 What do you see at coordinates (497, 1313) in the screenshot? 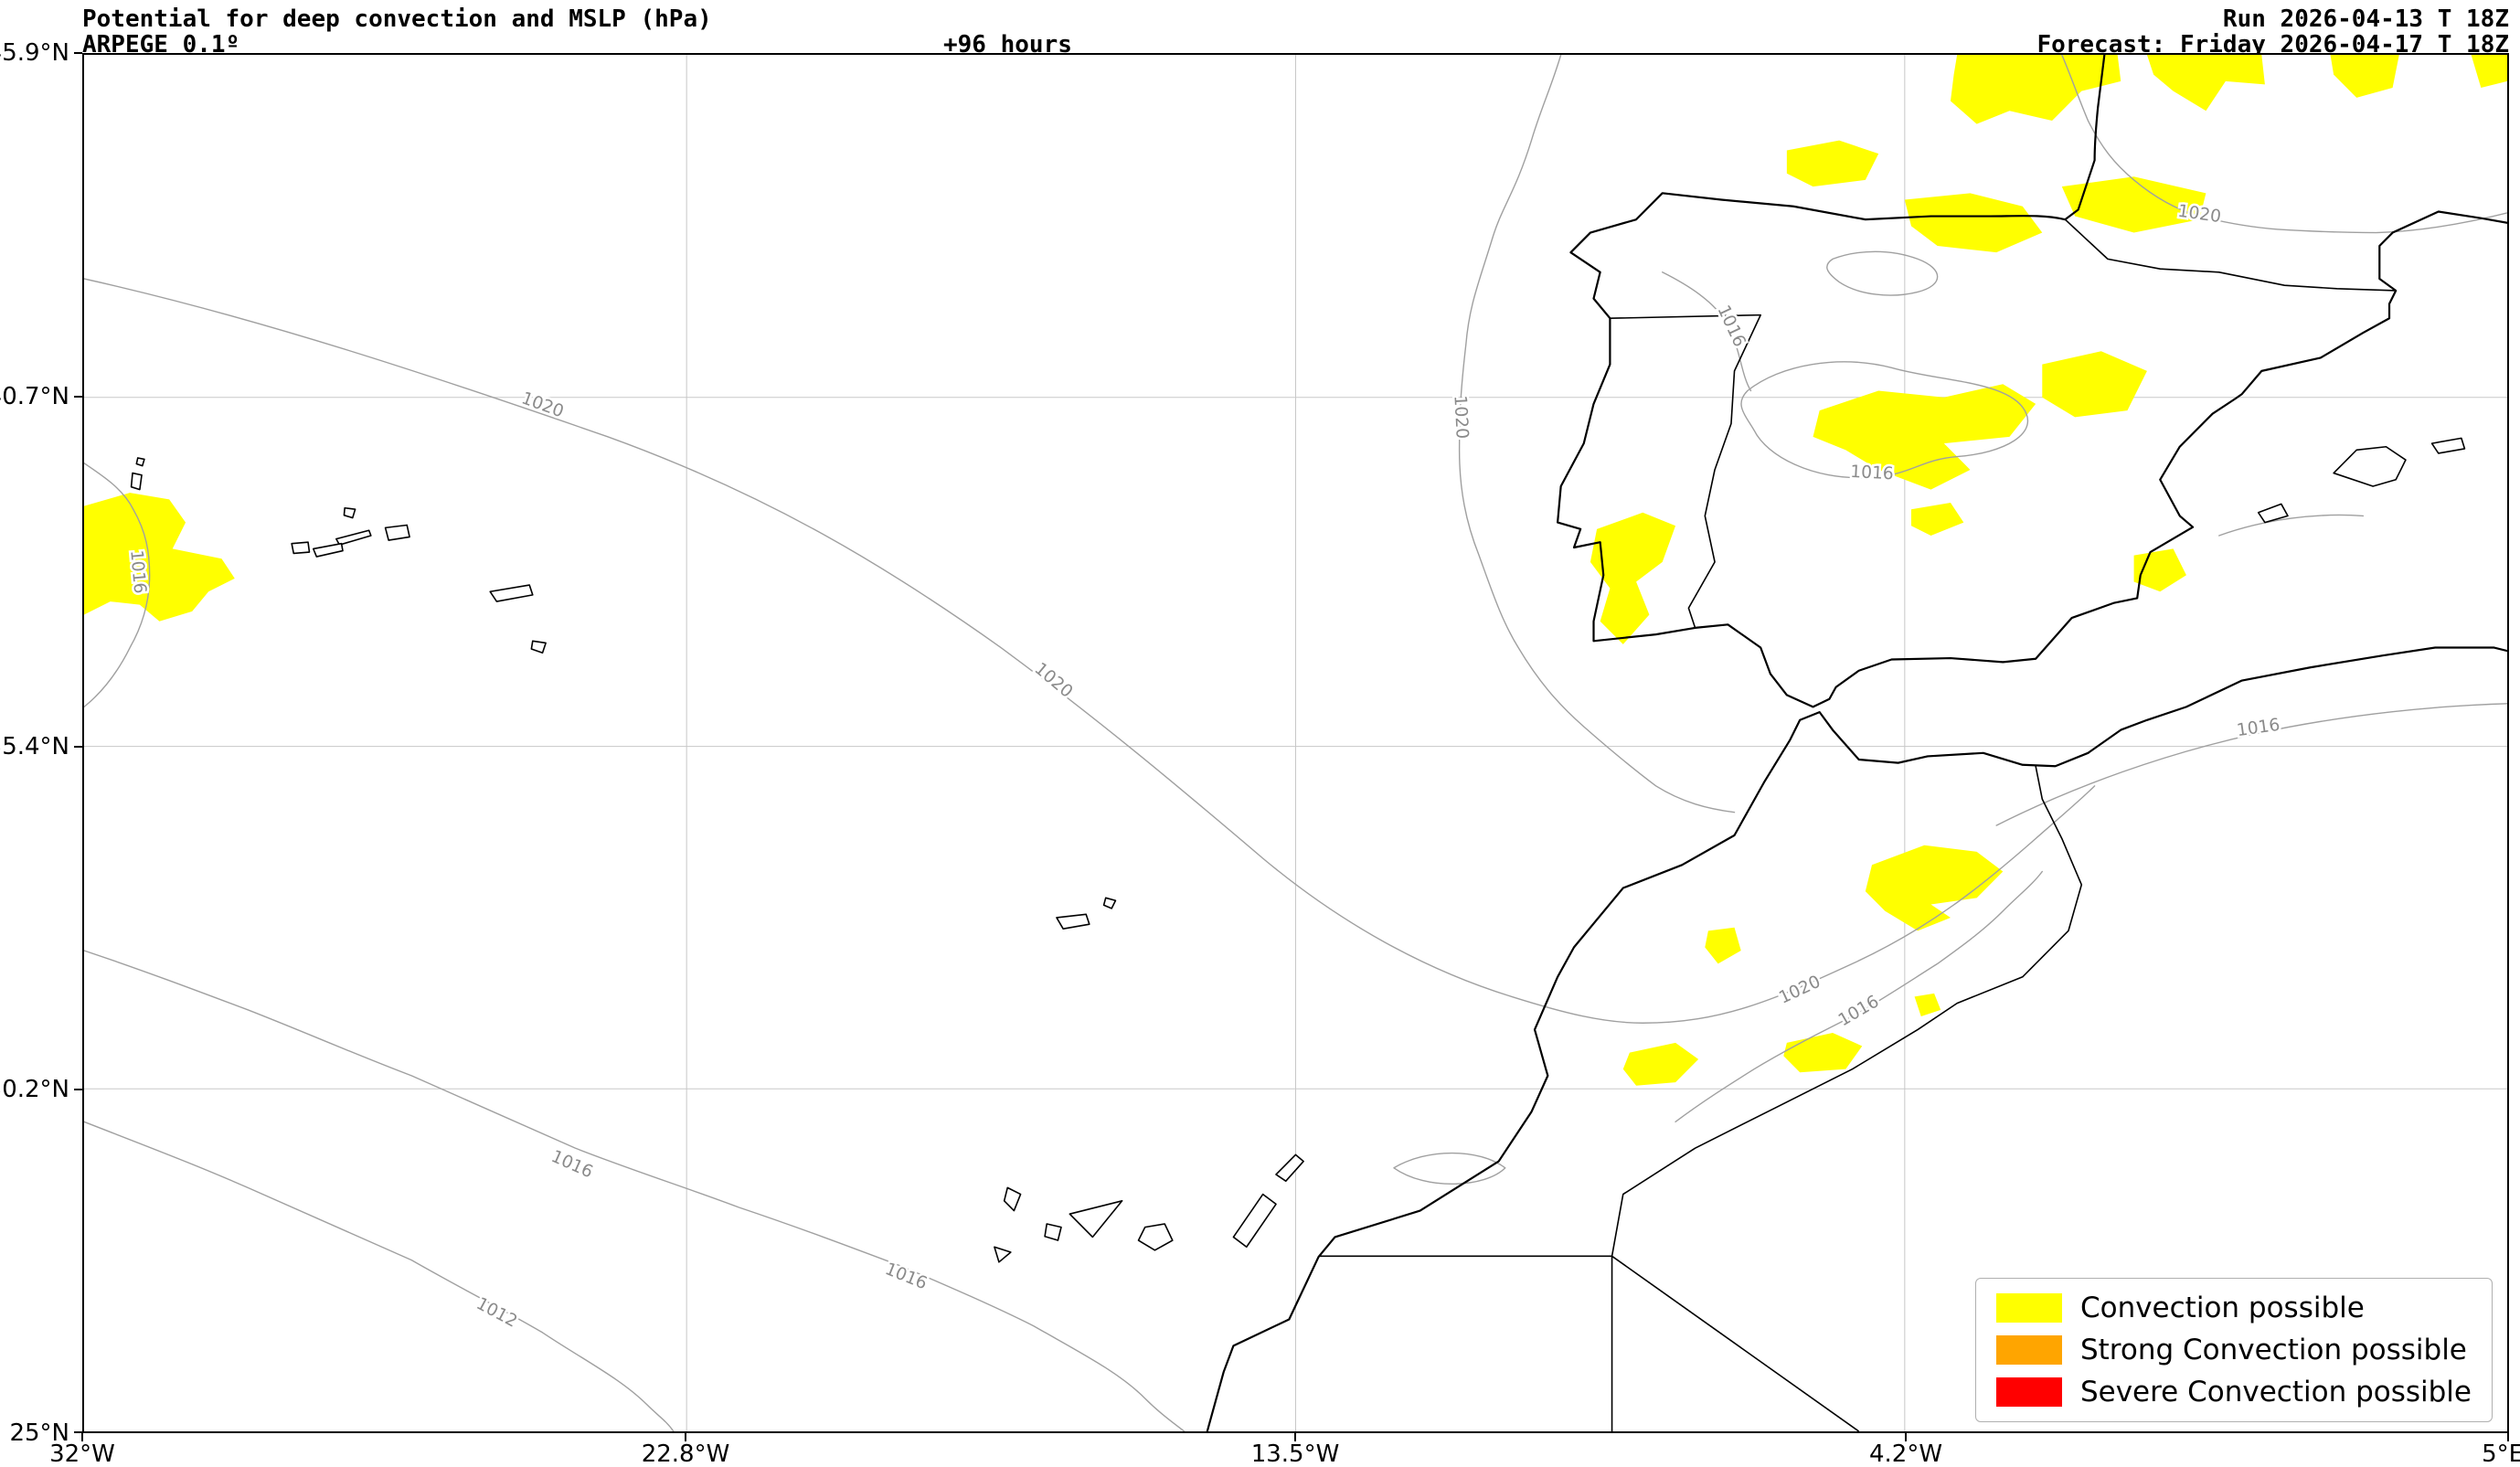
I see `isobar-label: 1012` at bounding box center [497, 1313].